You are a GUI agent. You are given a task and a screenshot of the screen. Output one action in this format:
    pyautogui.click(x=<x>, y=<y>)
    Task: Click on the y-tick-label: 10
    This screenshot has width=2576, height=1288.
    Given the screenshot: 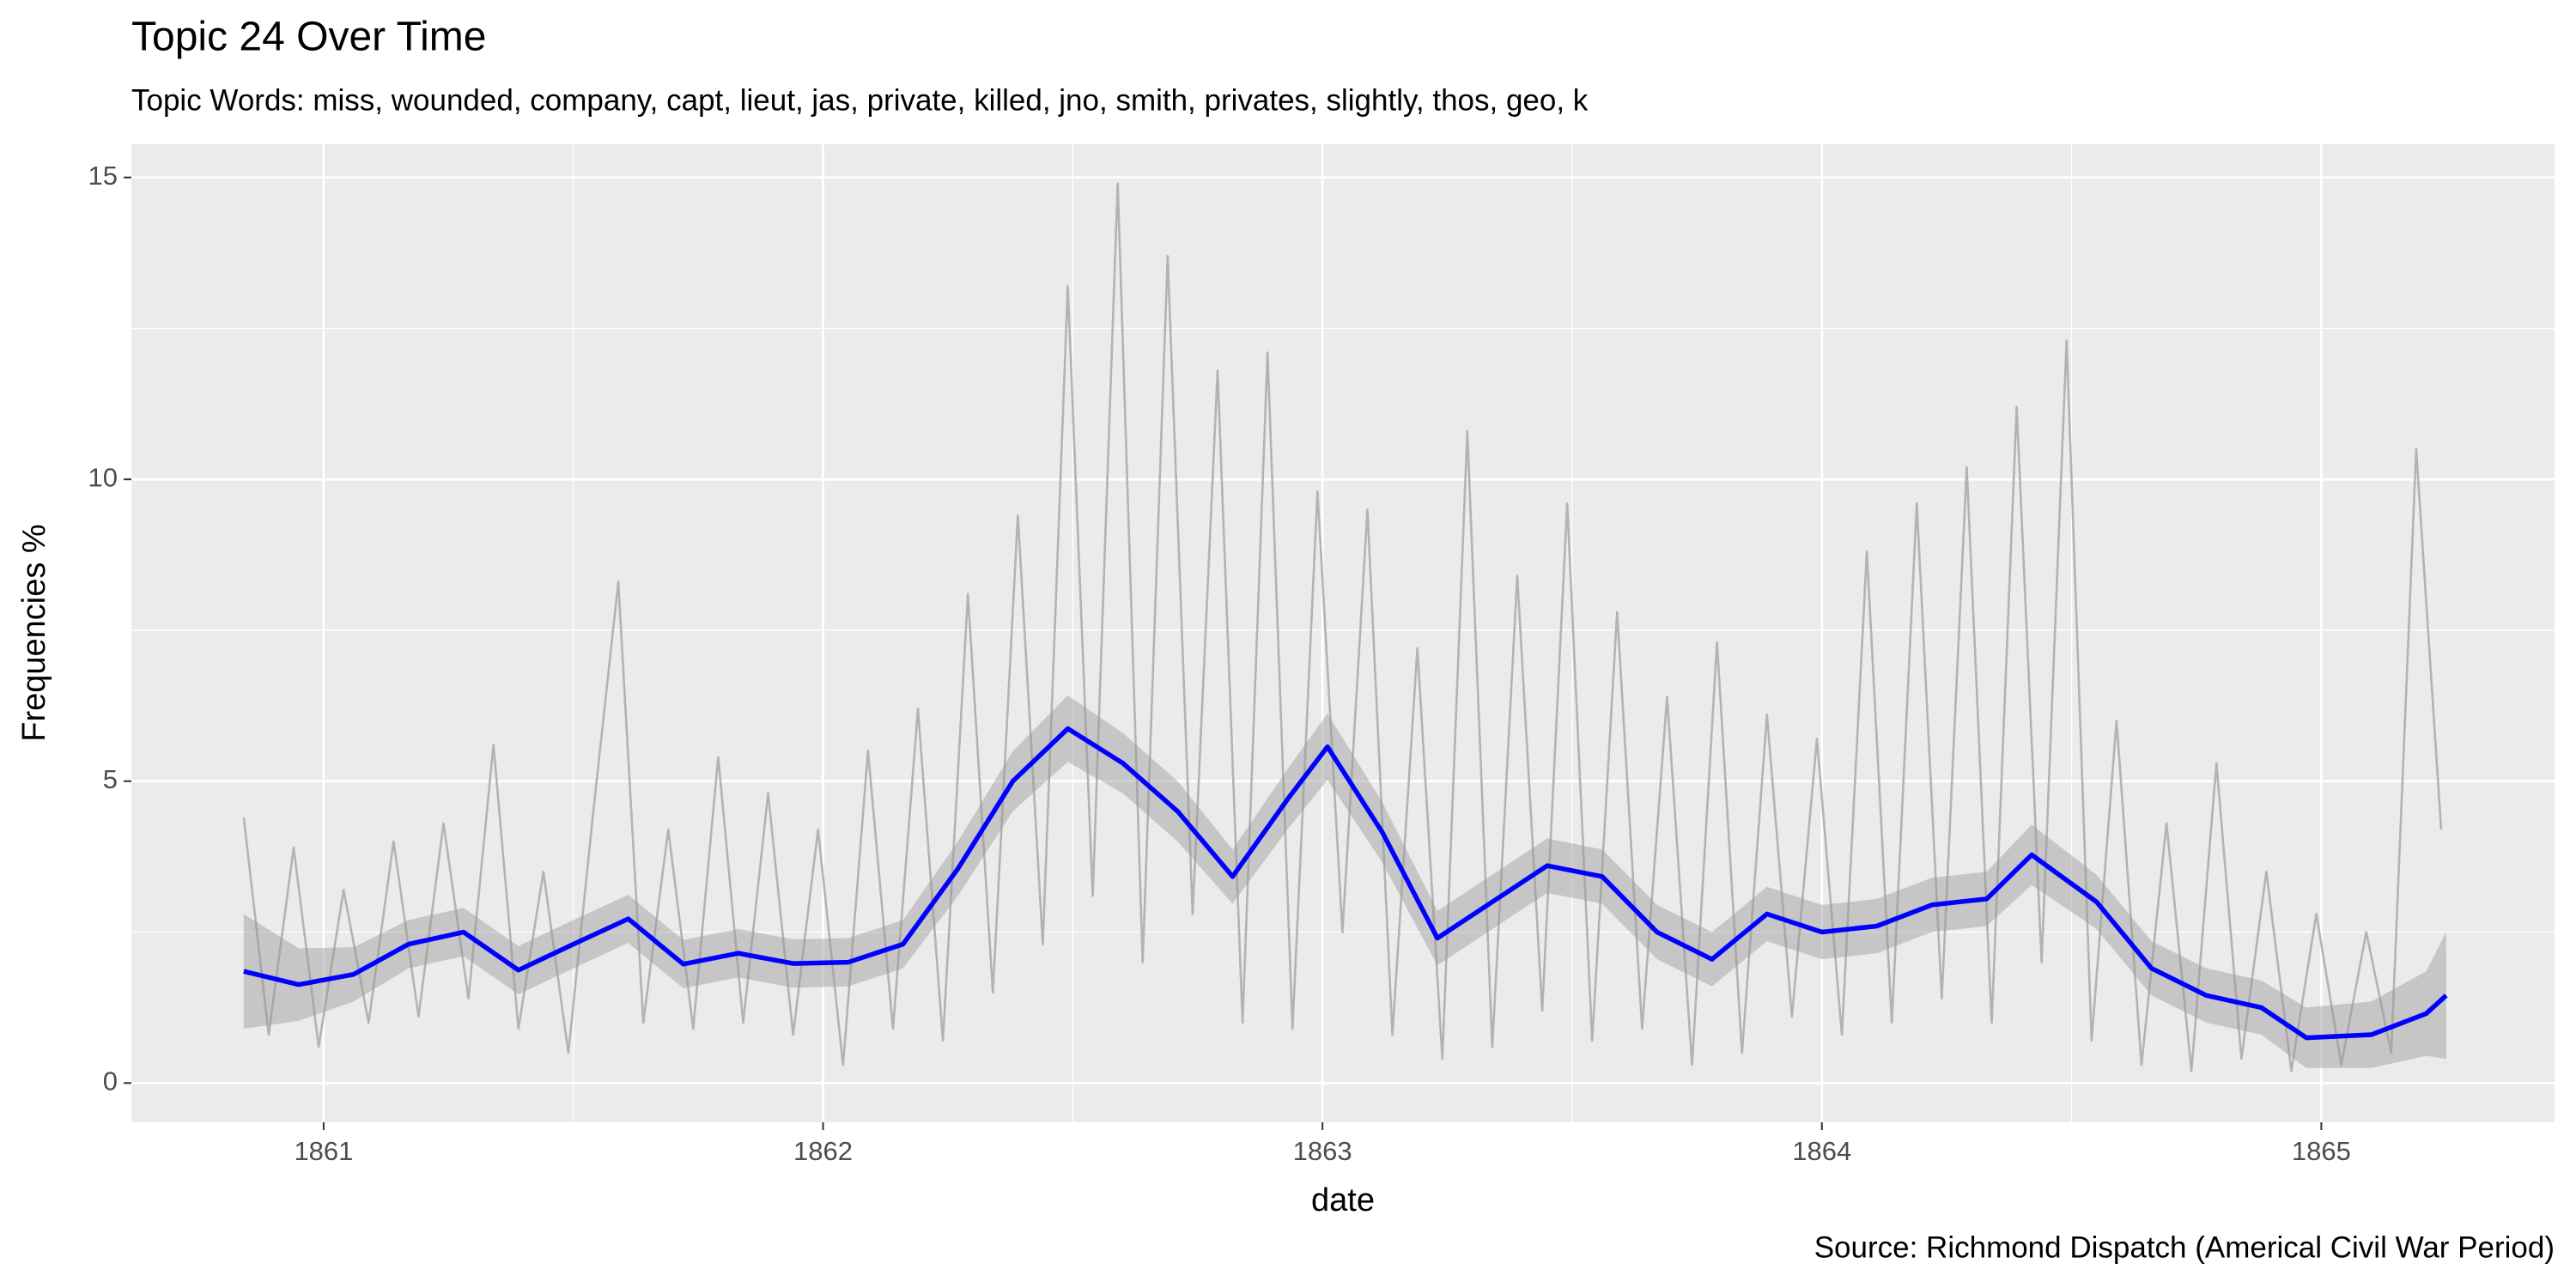 What is the action you would take?
    pyautogui.click(x=103, y=477)
    